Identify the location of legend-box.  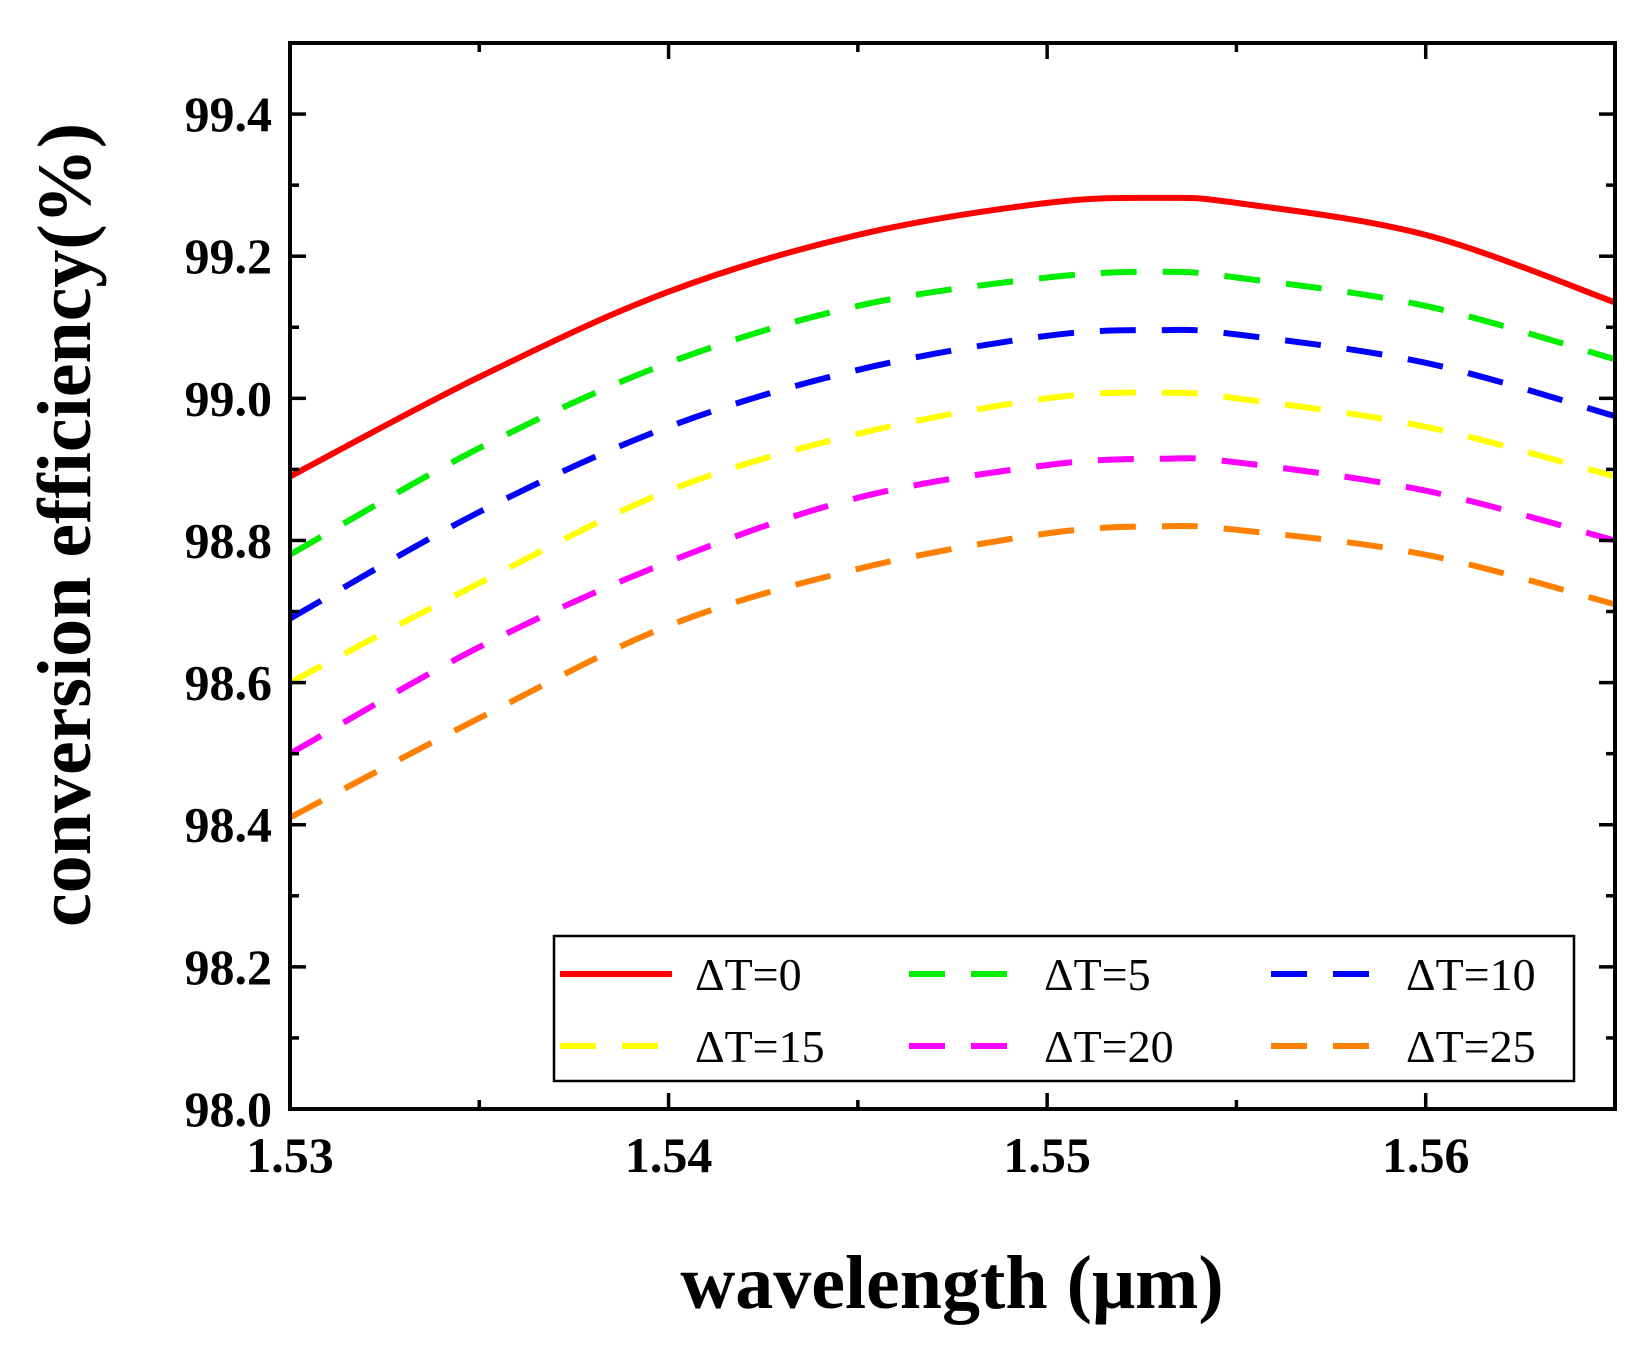
(1064, 1008).